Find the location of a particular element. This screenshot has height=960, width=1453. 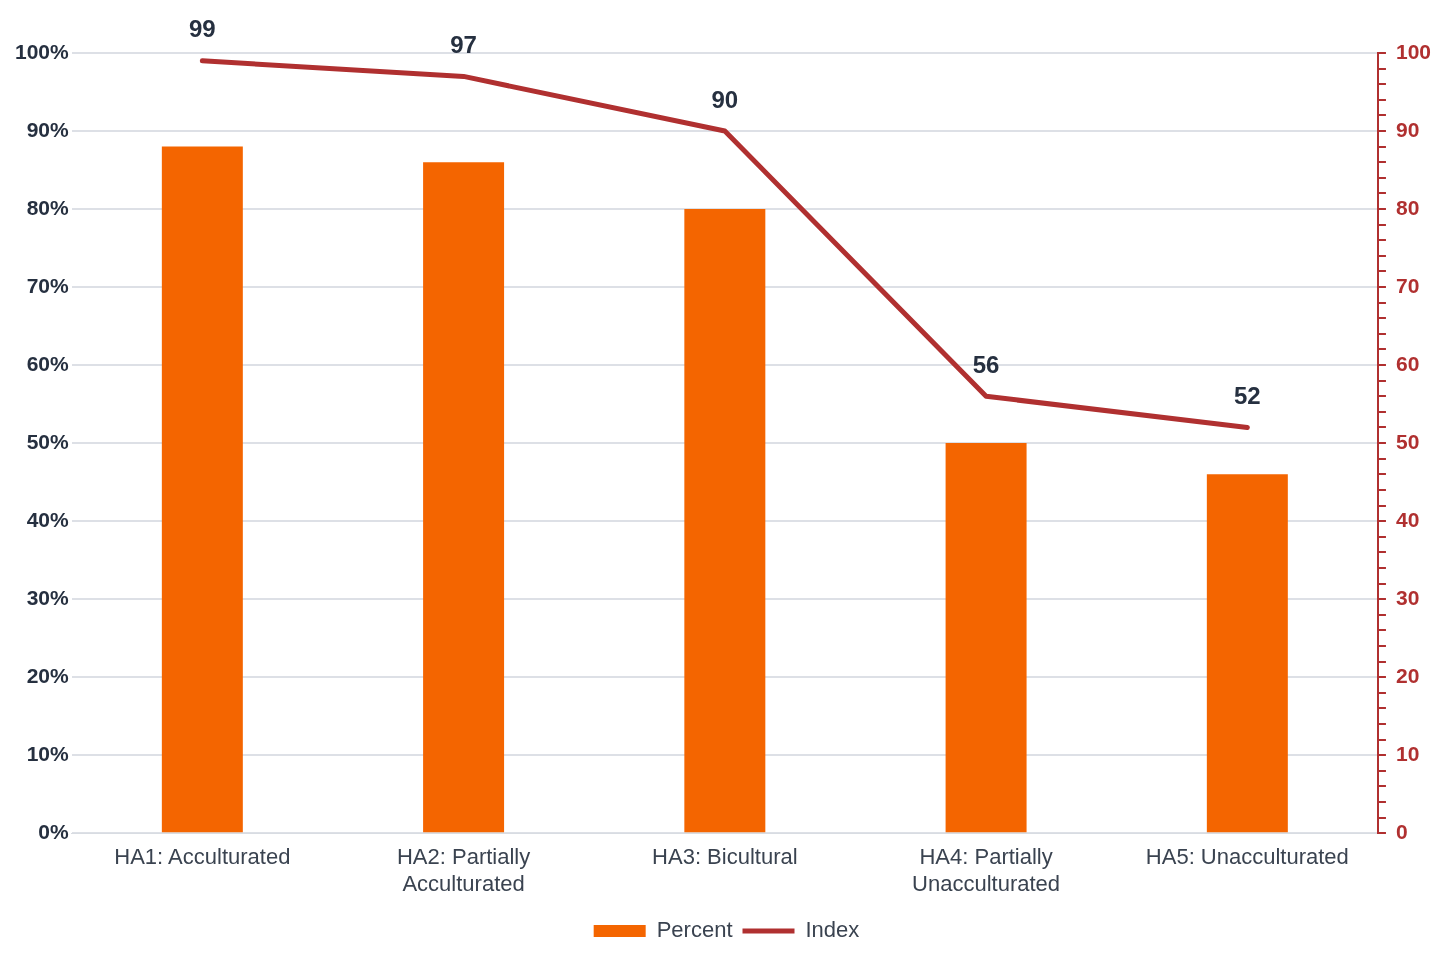

data-label: 56 is located at coordinates (986, 364).